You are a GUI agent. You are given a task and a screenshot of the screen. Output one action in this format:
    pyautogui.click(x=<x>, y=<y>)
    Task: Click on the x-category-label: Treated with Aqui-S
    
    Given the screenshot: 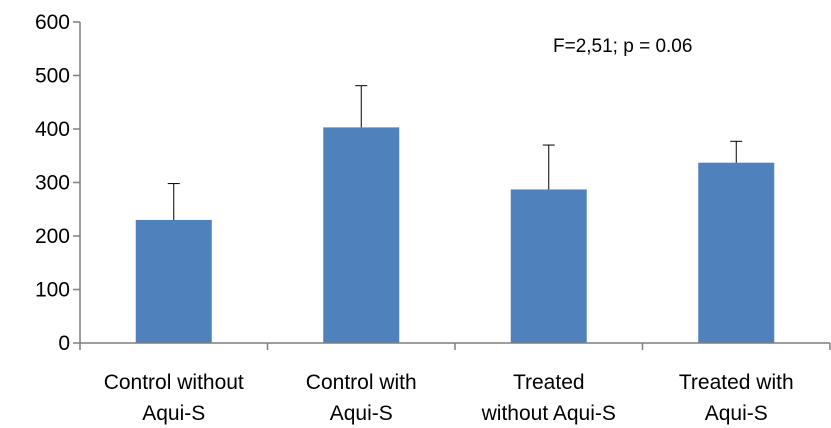 What is the action you would take?
    pyautogui.click(x=736, y=398)
    